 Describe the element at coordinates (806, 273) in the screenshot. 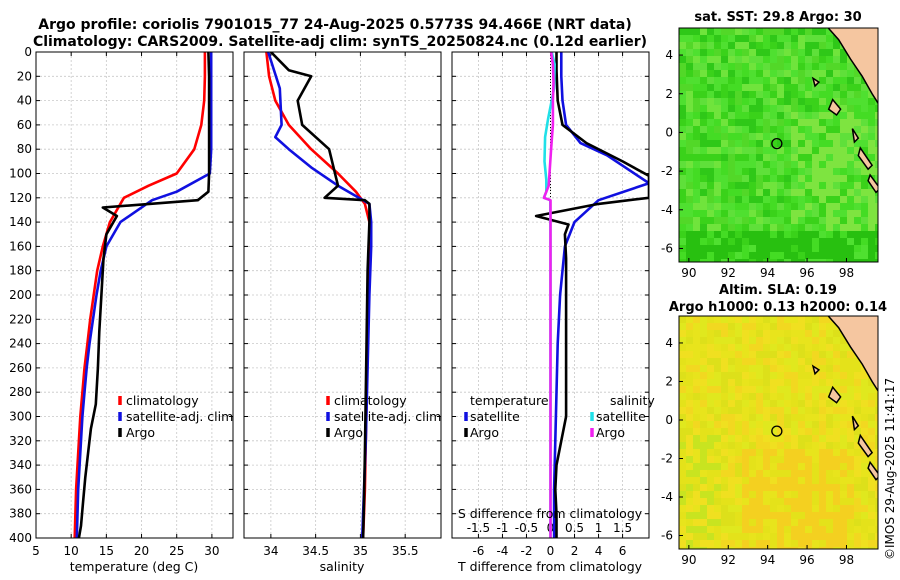

I see `lon-tick-label: 96` at that location.